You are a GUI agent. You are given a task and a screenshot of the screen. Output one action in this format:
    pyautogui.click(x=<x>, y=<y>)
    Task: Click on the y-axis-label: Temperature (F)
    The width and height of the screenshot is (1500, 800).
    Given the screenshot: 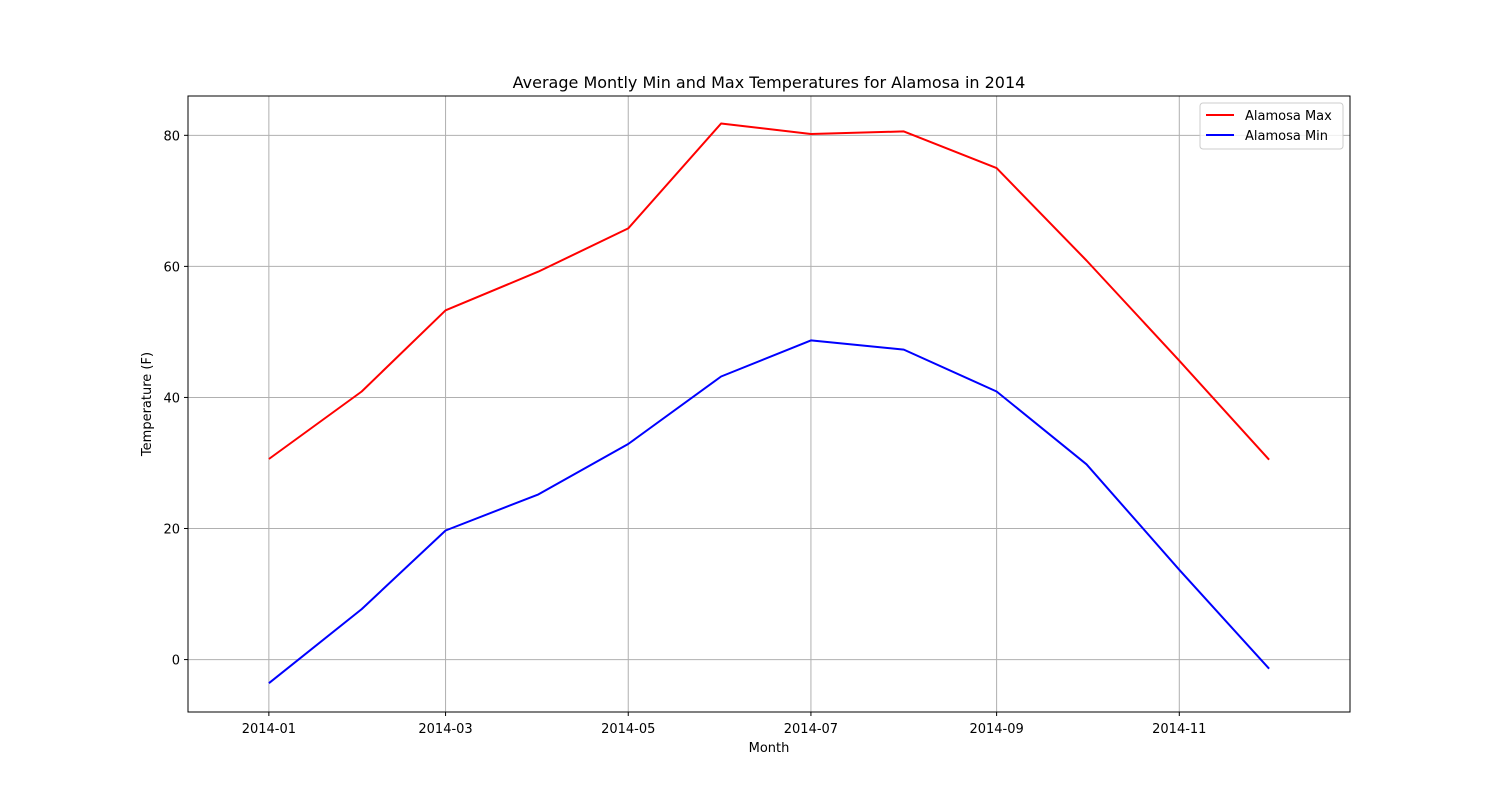 What is the action you would take?
    pyautogui.click(x=147, y=404)
    